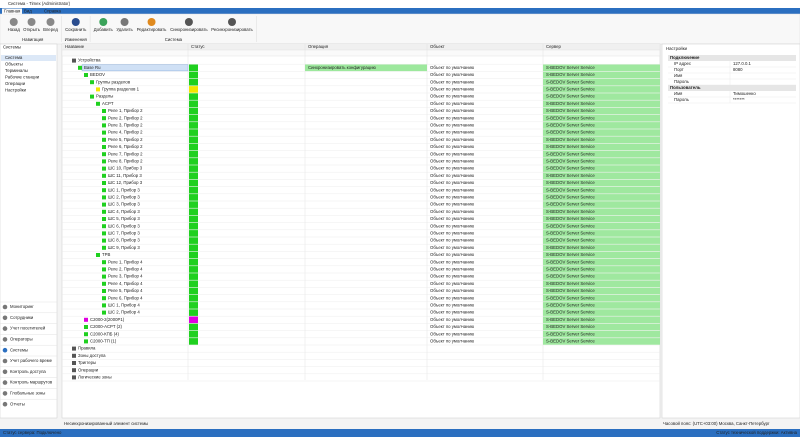 The height and width of the screenshot is (437, 800). Describe the element at coordinates (232, 29) in the screenshot. I see `ribbon-button: Ресинхронизировать` at that location.